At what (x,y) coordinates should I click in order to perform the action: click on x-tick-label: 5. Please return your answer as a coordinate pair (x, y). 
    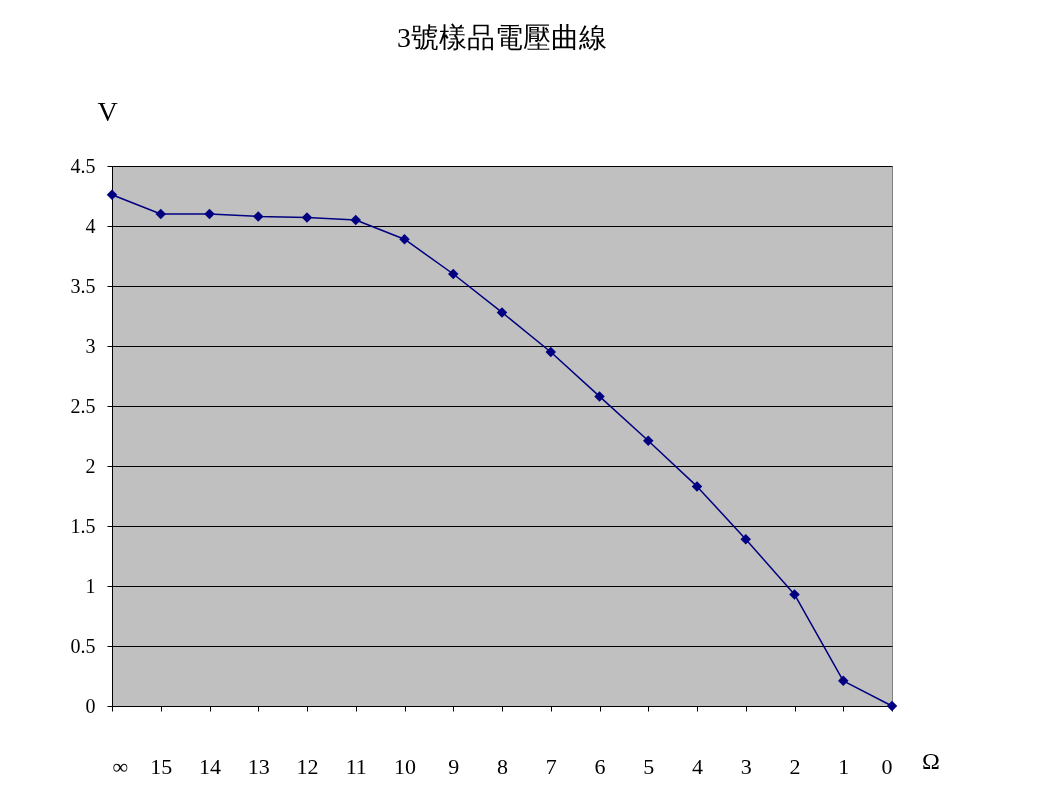
    Looking at the image, I should click on (649, 766).